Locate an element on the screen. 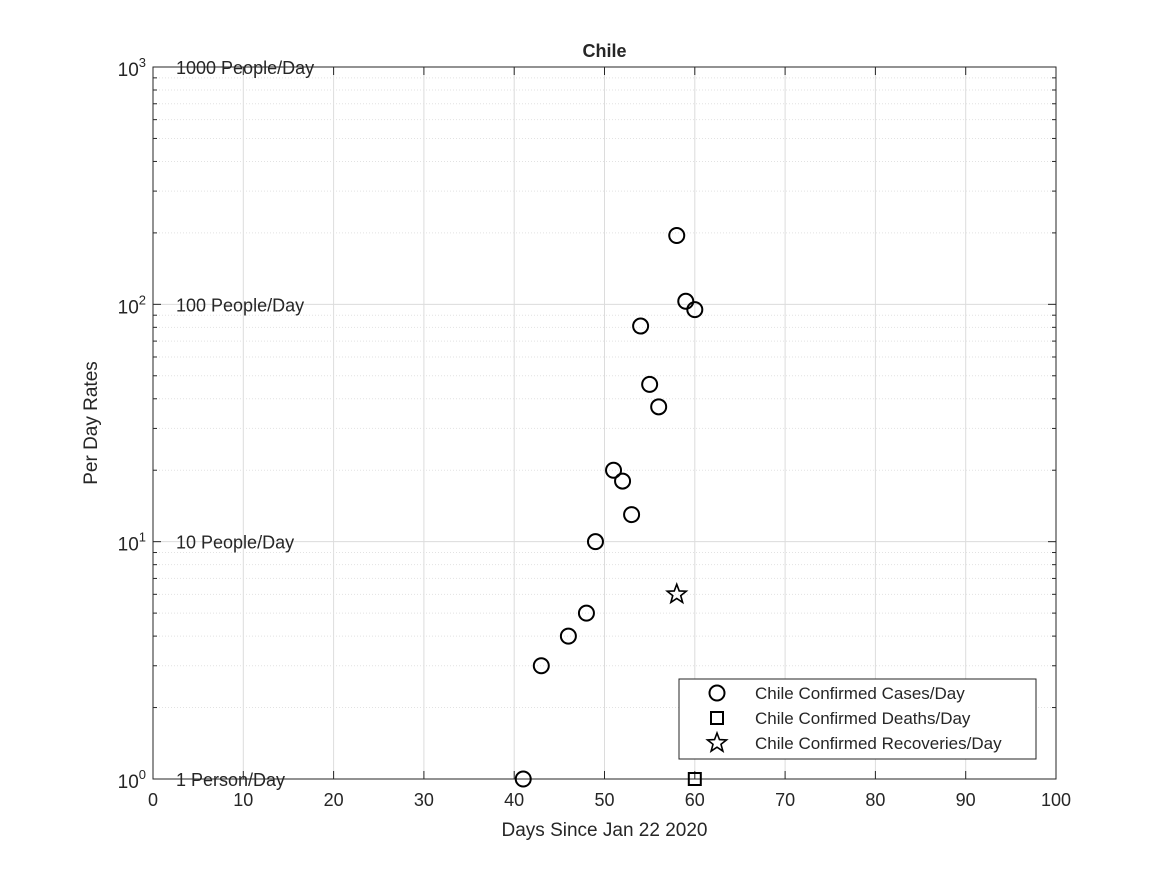 This screenshot has height=875, width=1167. x-tick-label: 90 is located at coordinates (966, 800).